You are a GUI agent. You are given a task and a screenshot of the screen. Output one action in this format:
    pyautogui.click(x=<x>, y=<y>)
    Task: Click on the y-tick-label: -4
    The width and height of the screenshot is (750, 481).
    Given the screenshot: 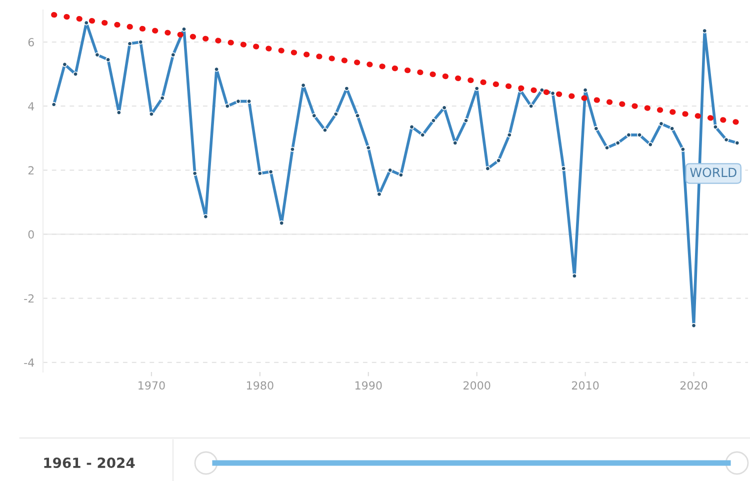 What is the action you would take?
    pyautogui.click(x=29, y=362)
    